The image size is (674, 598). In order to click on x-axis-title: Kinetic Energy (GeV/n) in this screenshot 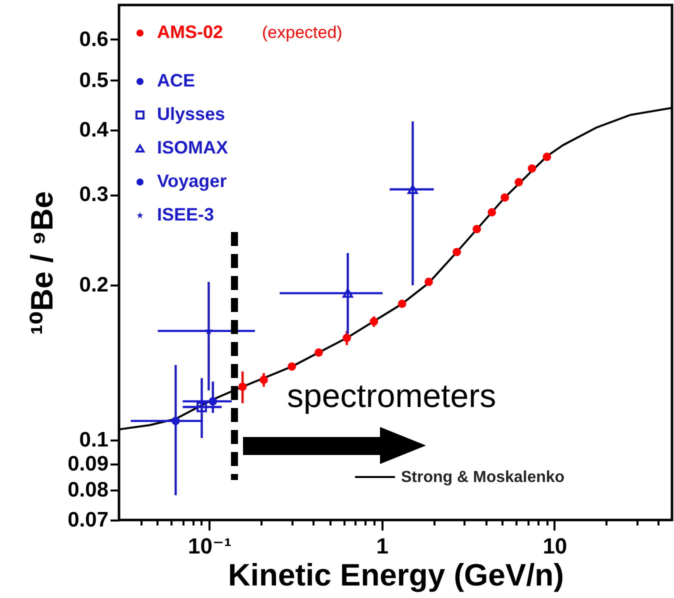, I will do `click(396, 575)`.